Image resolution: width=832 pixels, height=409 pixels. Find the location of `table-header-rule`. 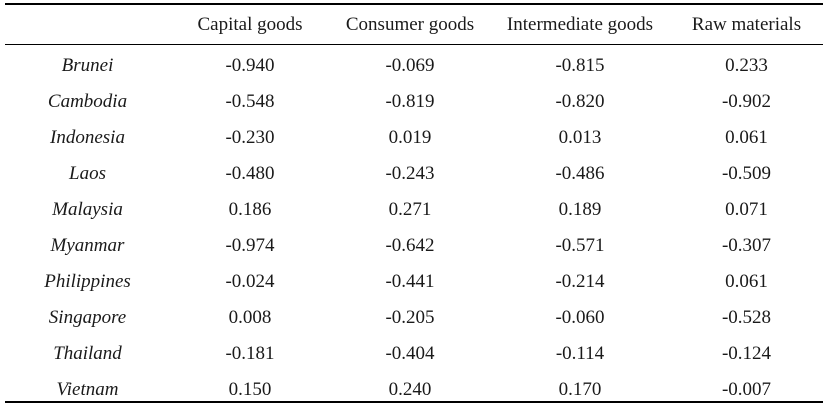

table-header-rule is located at coordinates (414, 44).